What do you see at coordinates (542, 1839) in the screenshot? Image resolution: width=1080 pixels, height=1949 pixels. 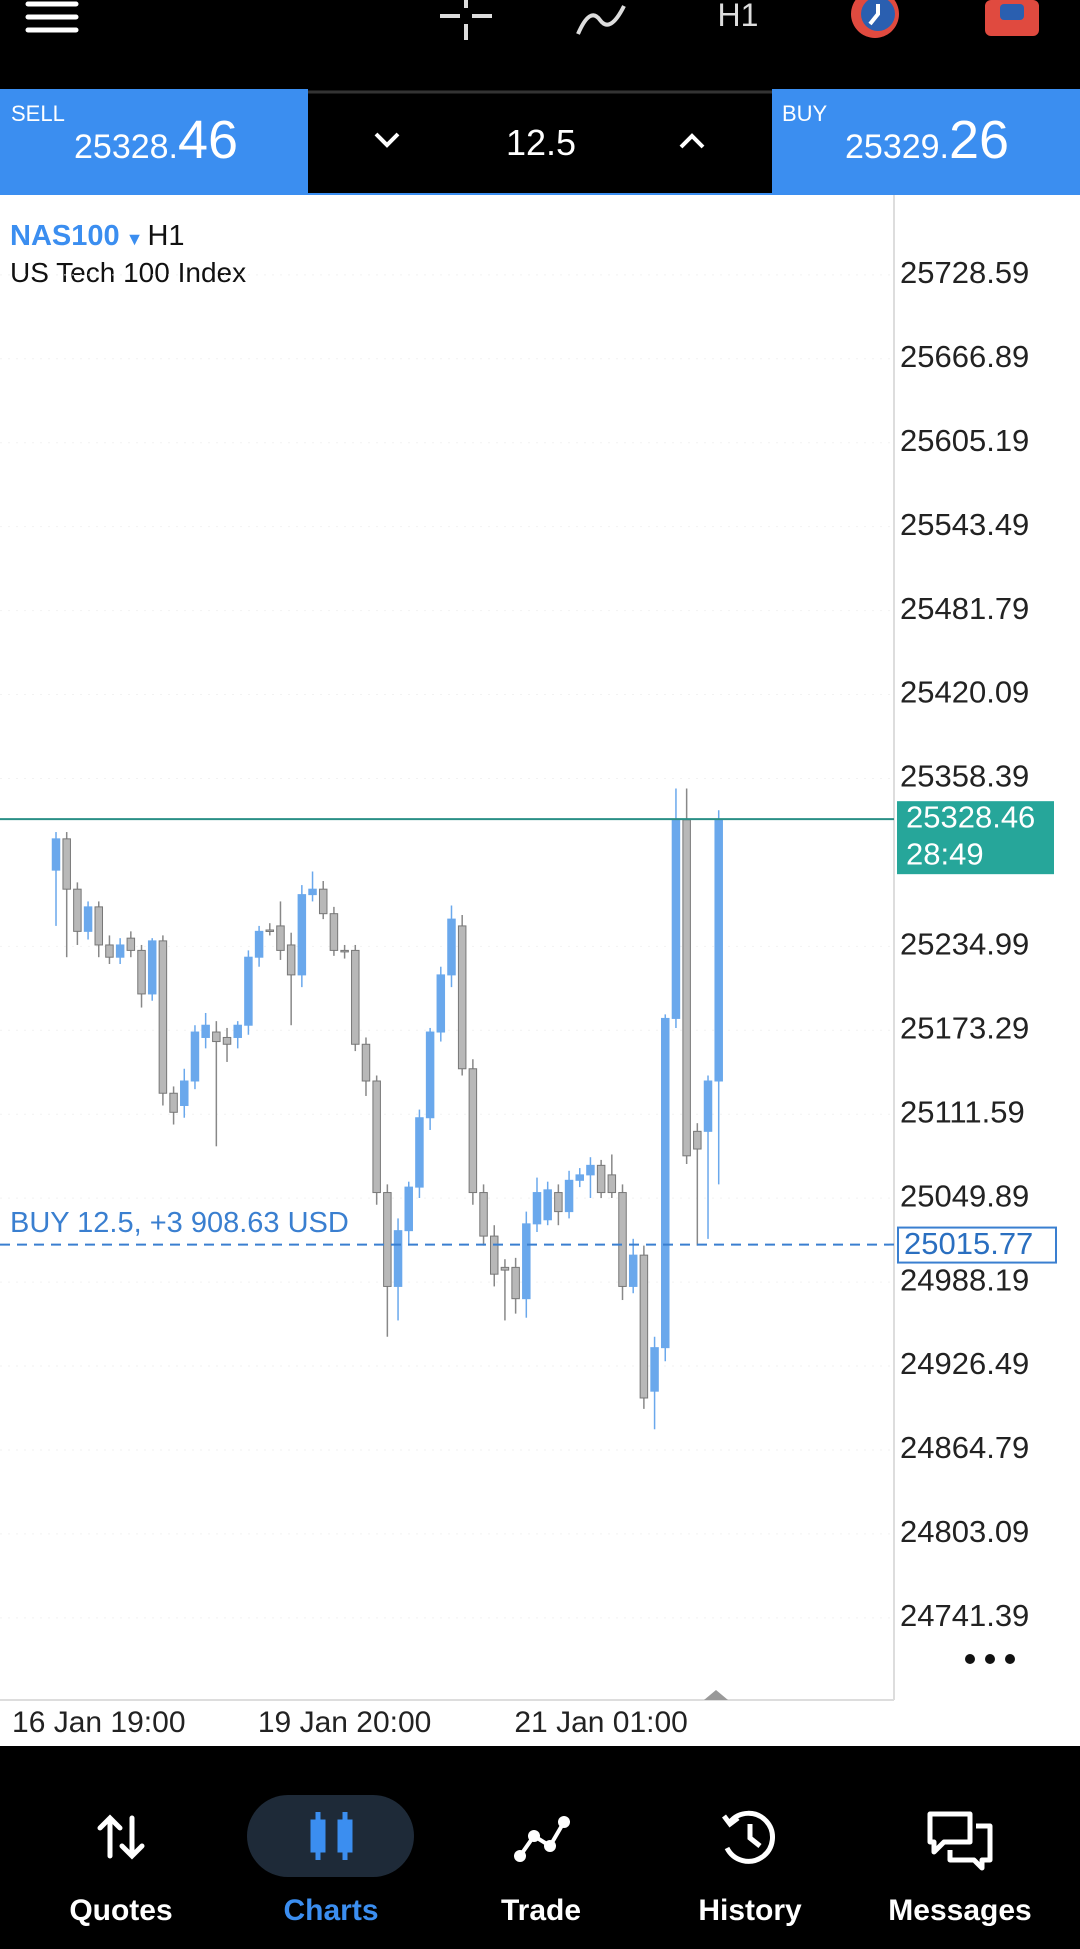 I see `trade-icon` at bounding box center [542, 1839].